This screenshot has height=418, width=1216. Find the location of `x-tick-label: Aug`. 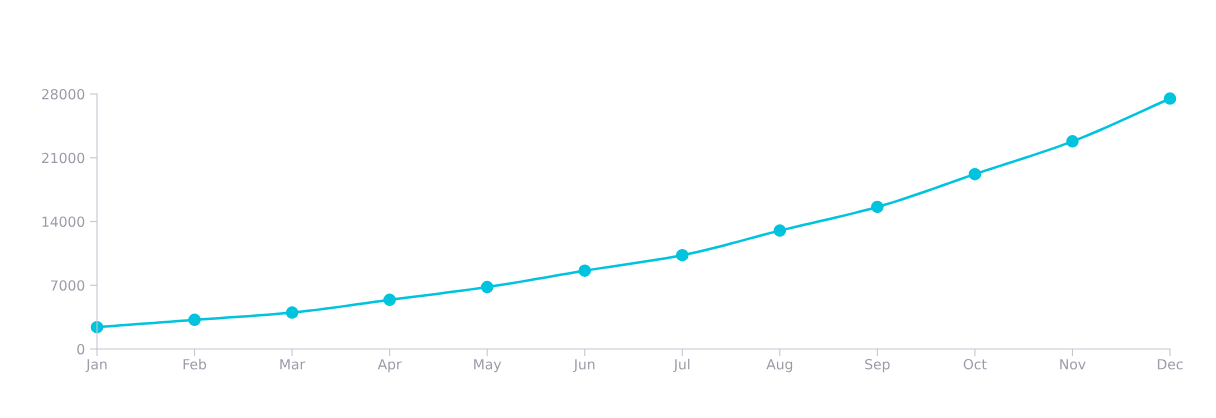

x-tick-label: Aug is located at coordinates (779, 366).